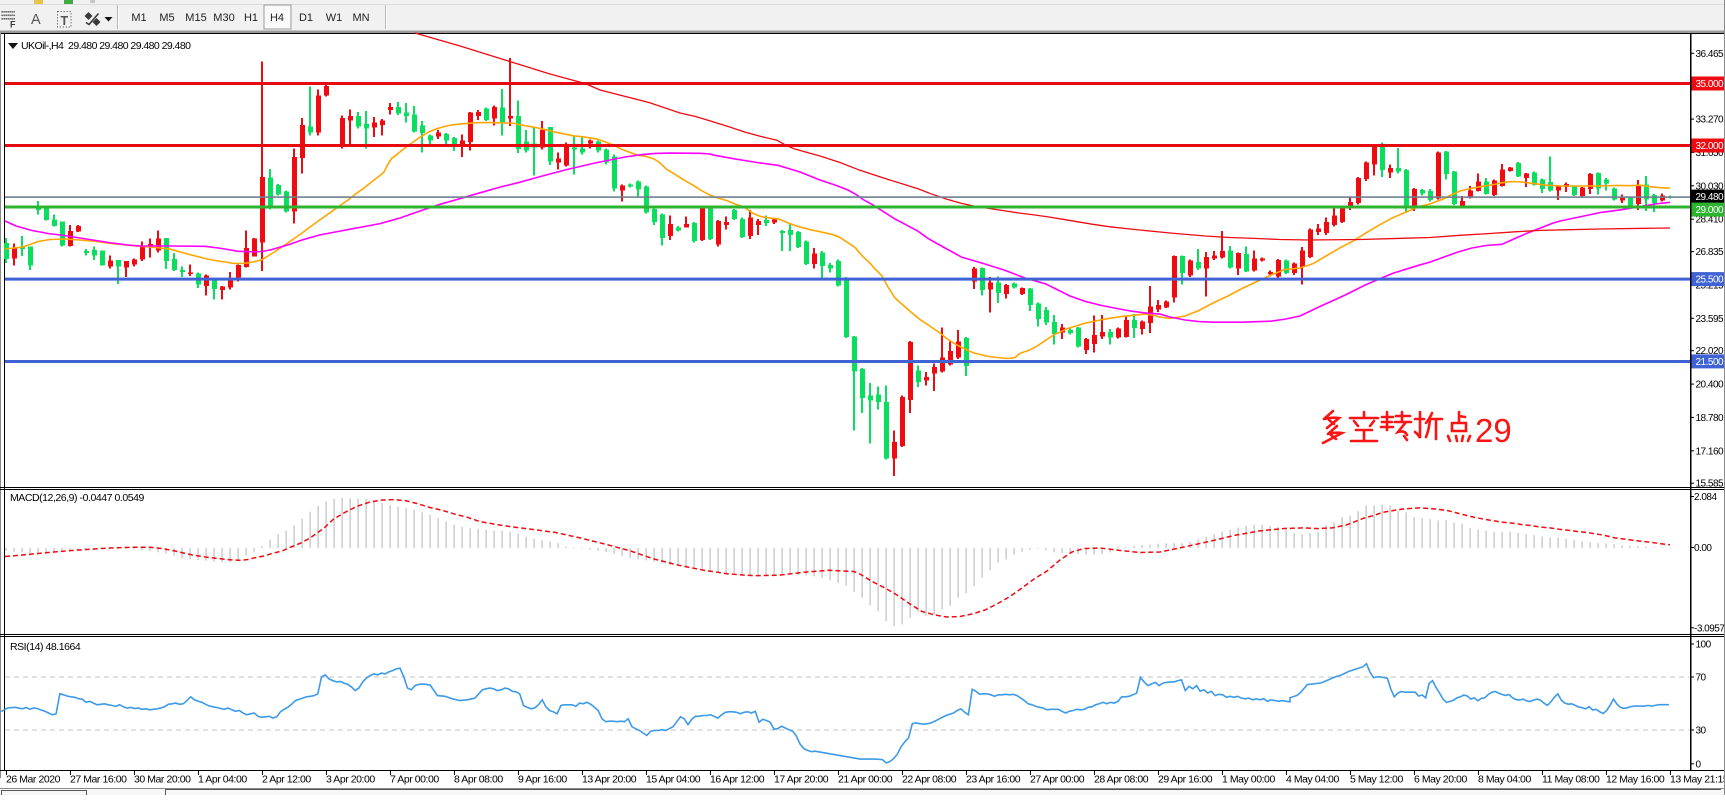 The image size is (1725, 800). Describe the element at coordinates (1710, 280) in the screenshot. I see `svg-text: 25.500` at that location.